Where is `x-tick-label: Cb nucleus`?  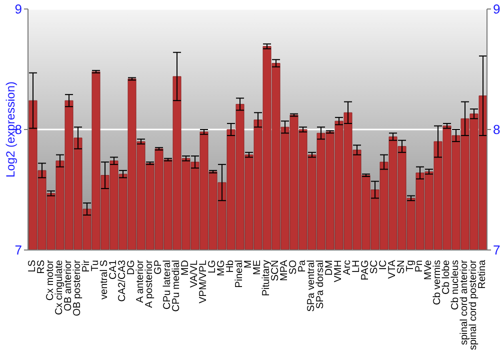 x-tick-label: Cb nucleus is located at coordinates (455, 285).